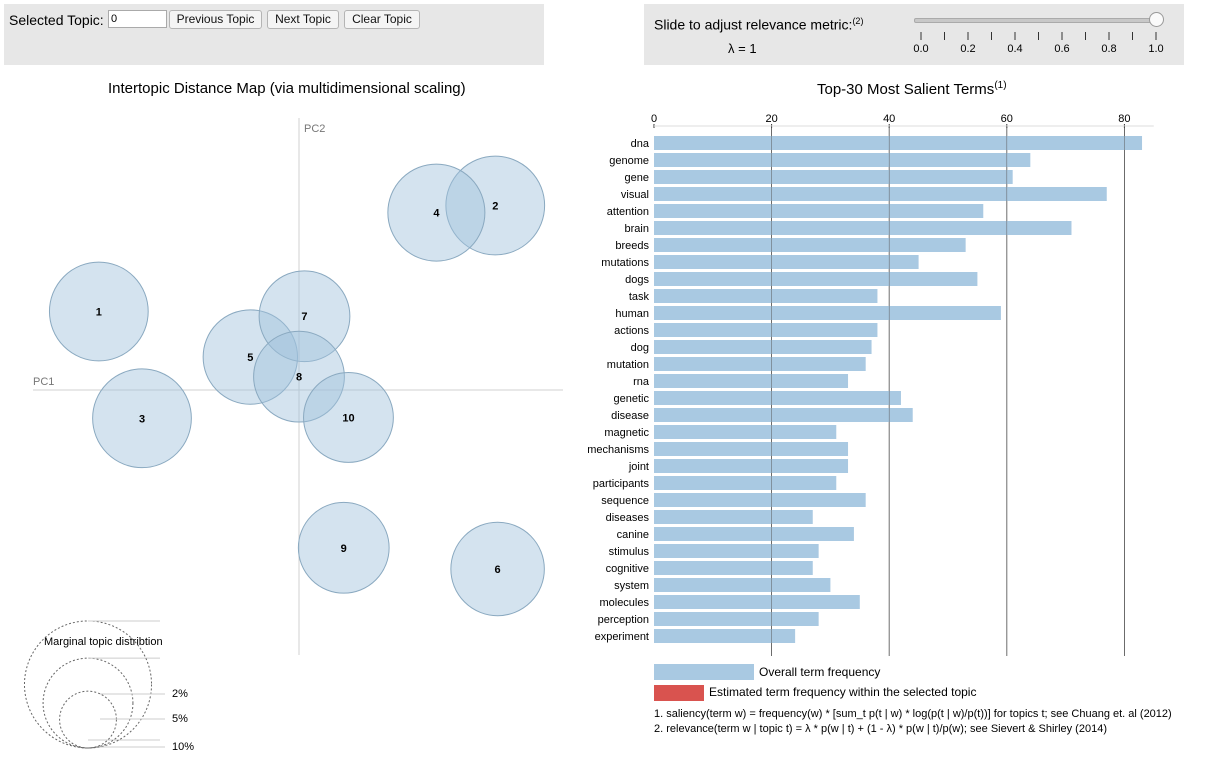  What do you see at coordinates (622, 637) in the screenshot?
I see `term-label: experiment` at bounding box center [622, 637].